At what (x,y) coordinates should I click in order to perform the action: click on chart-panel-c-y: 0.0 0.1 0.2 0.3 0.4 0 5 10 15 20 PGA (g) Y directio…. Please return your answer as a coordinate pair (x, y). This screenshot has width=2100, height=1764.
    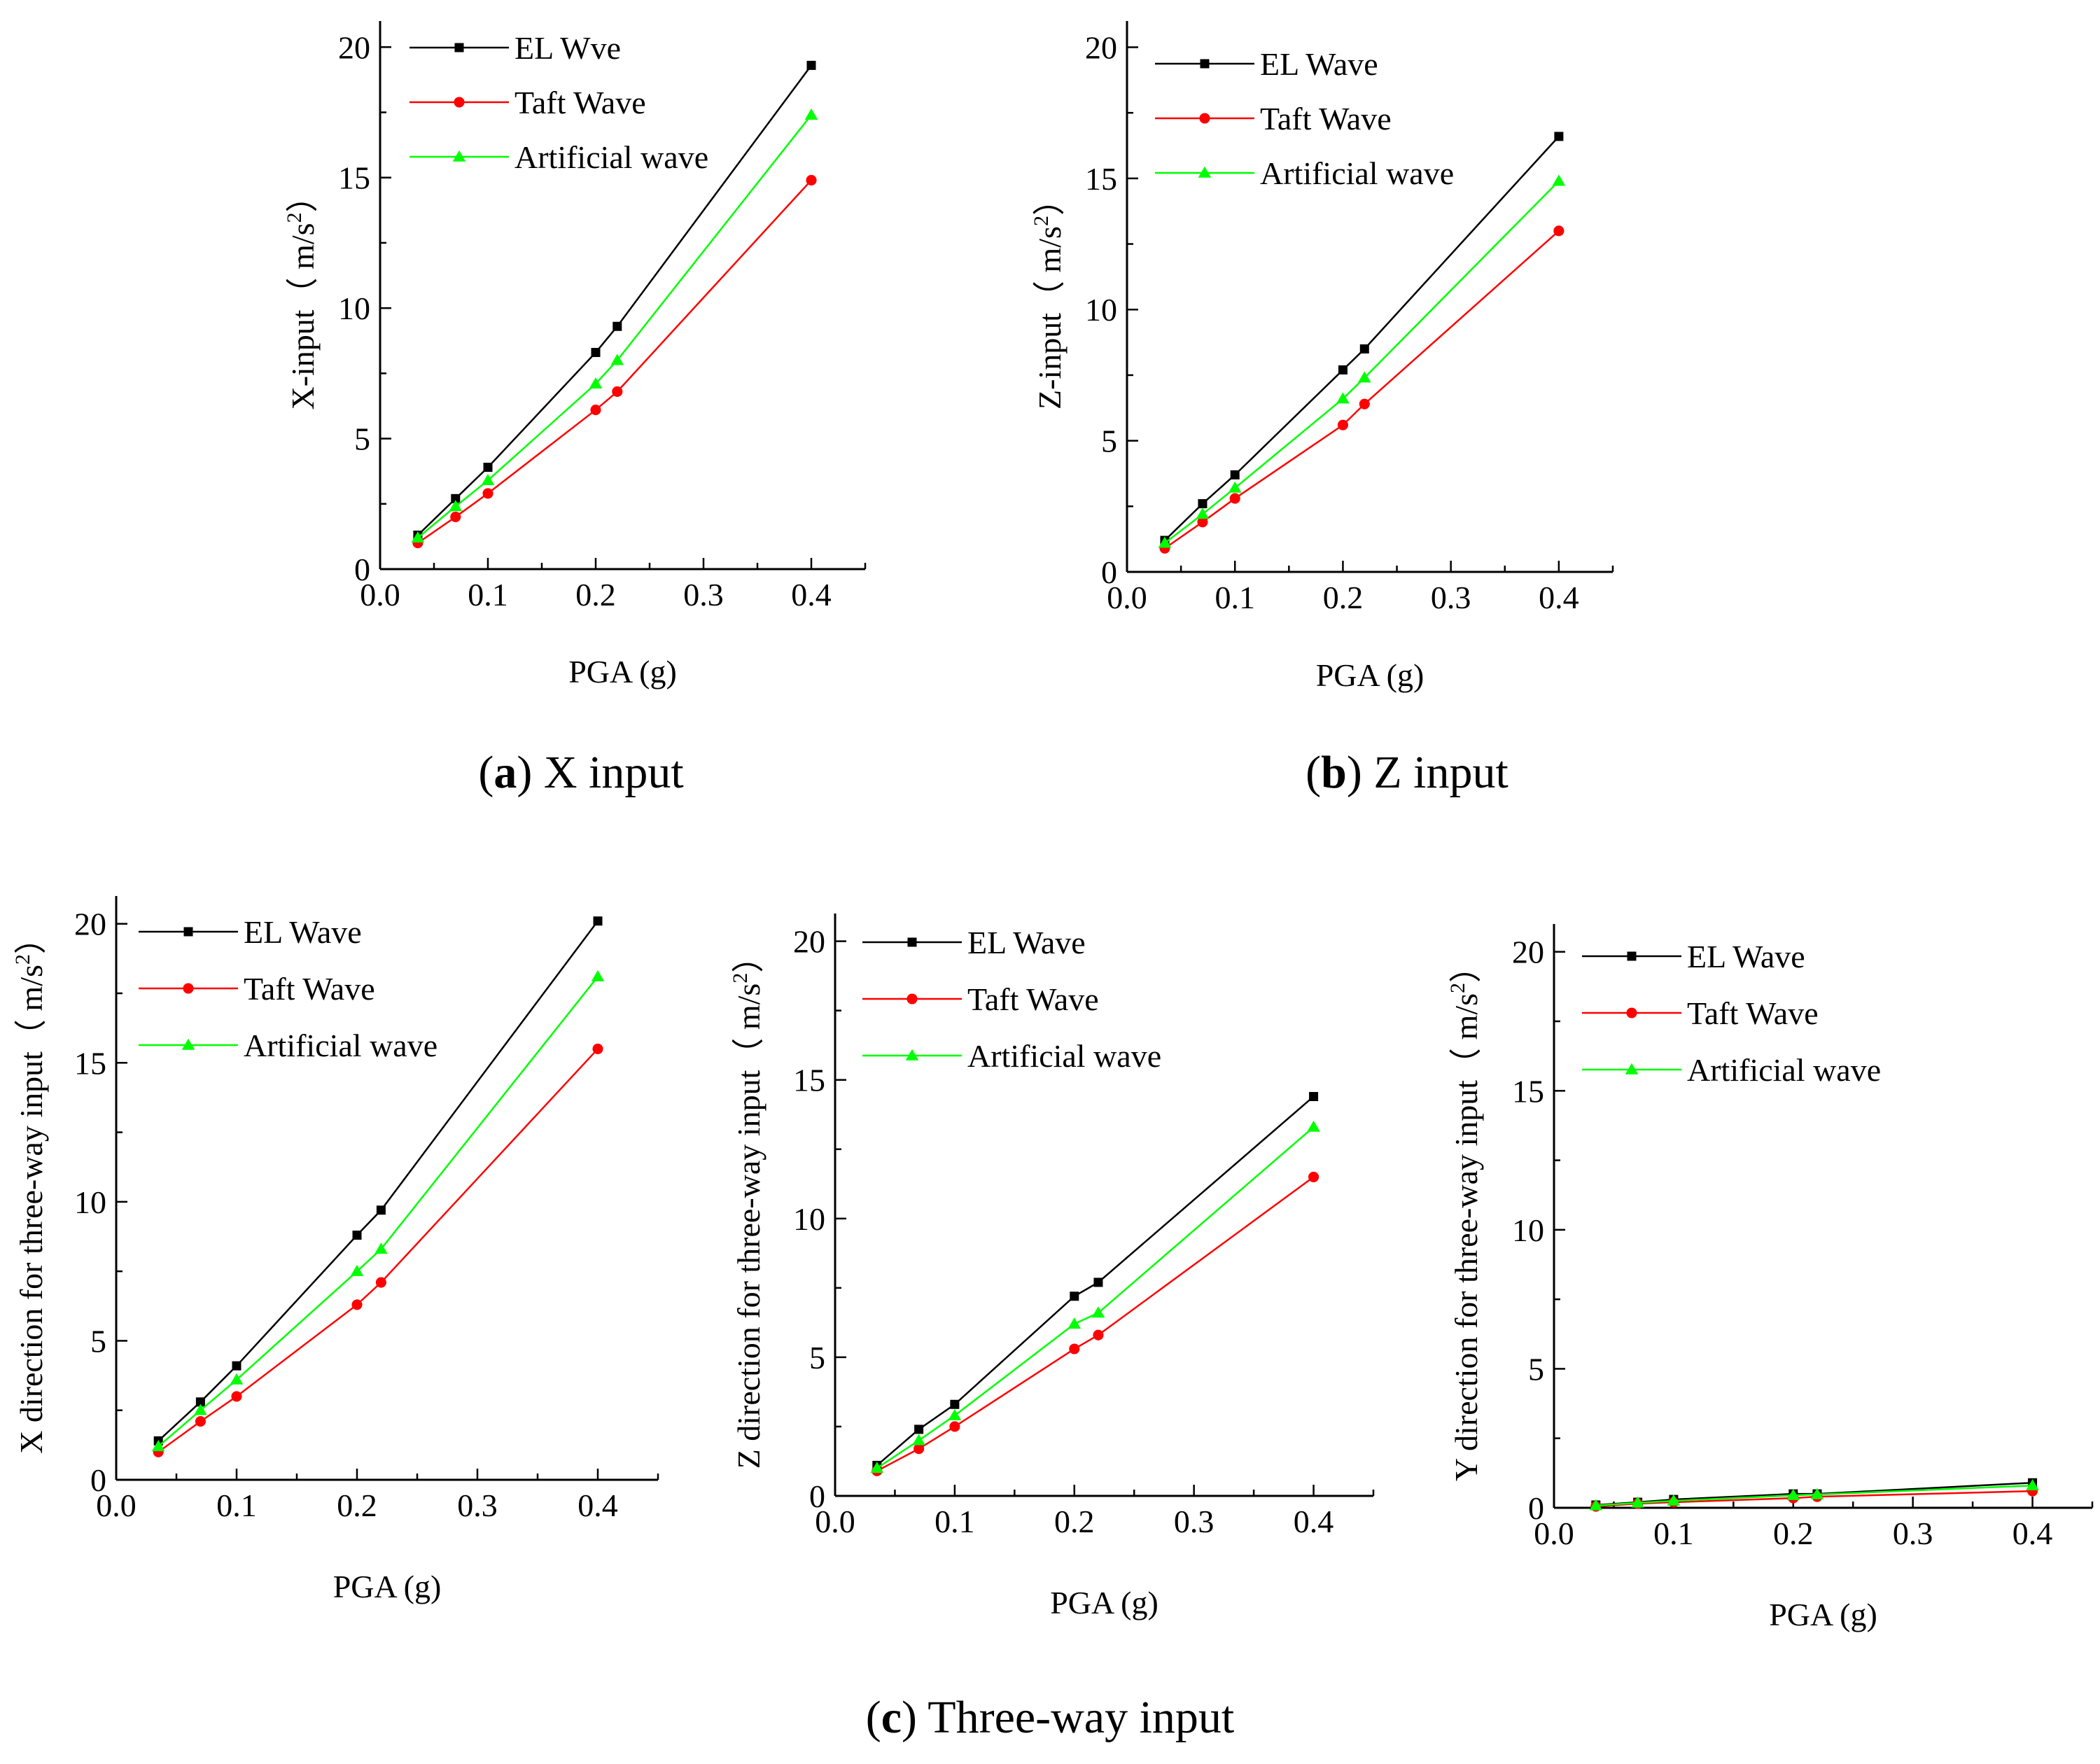
    Looking at the image, I should click on (1770, 1278).